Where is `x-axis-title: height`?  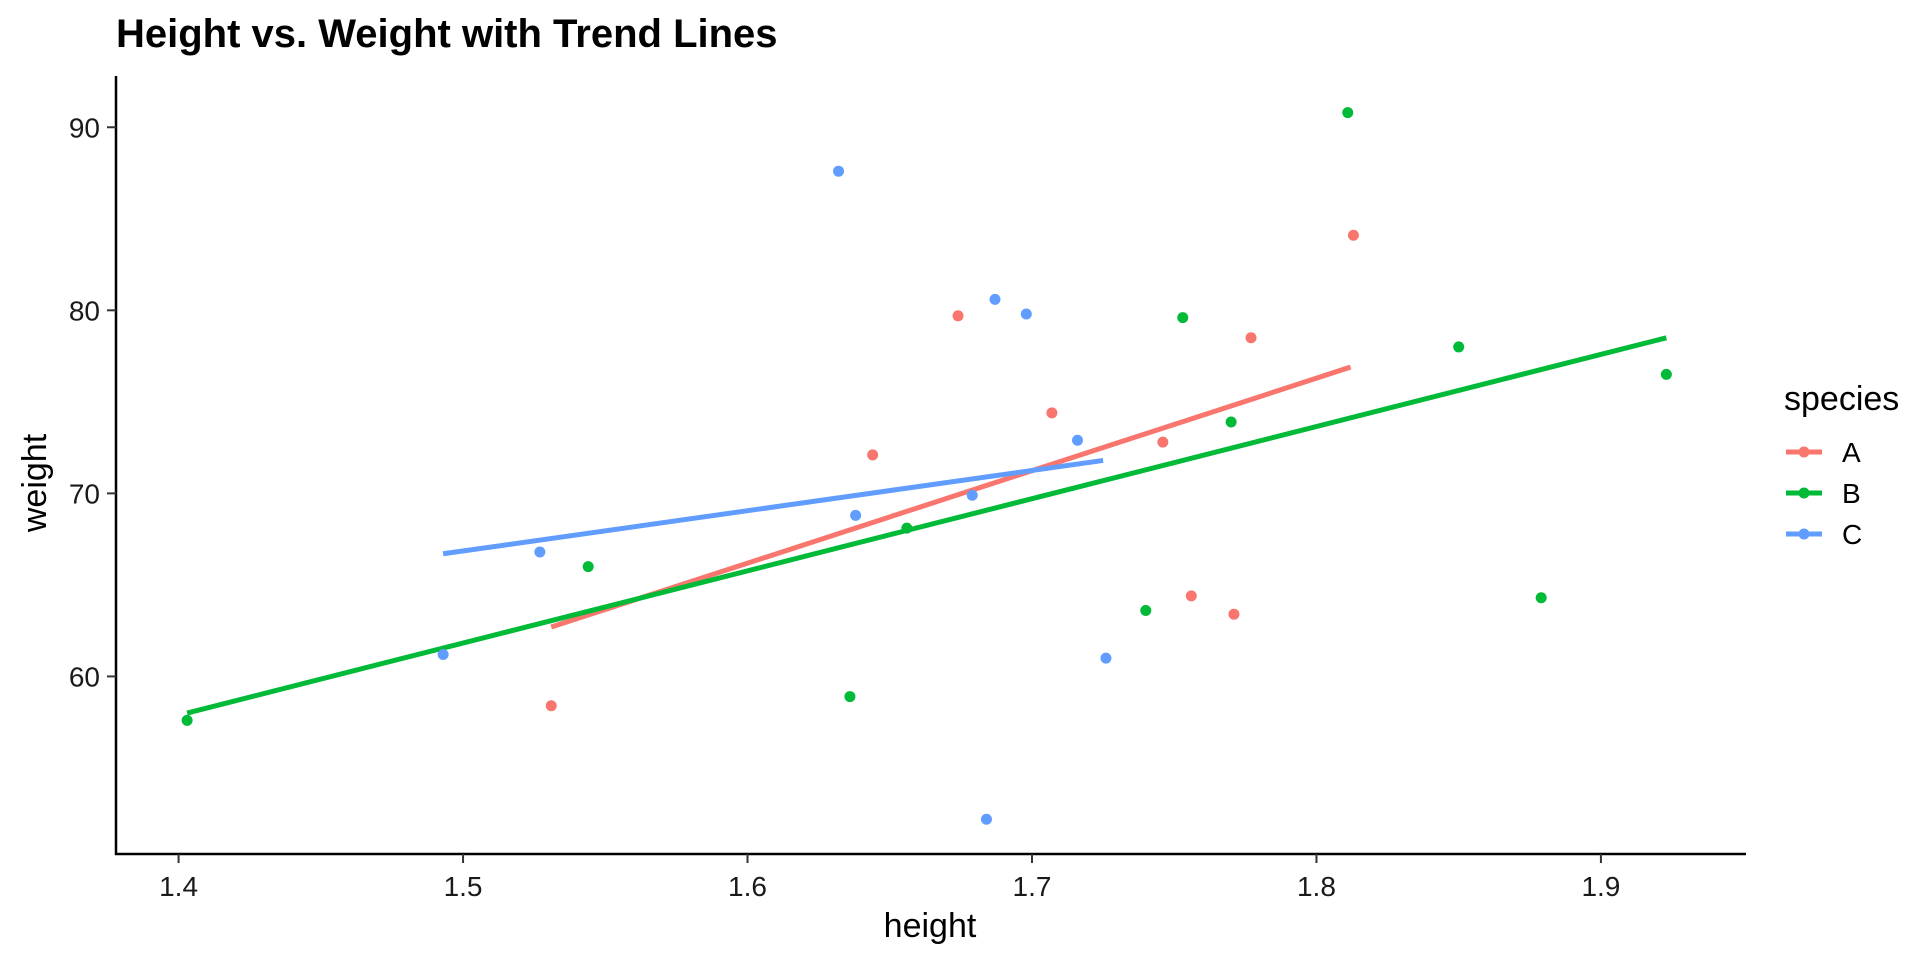
x-axis-title: height is located at coordinates (930, 926).